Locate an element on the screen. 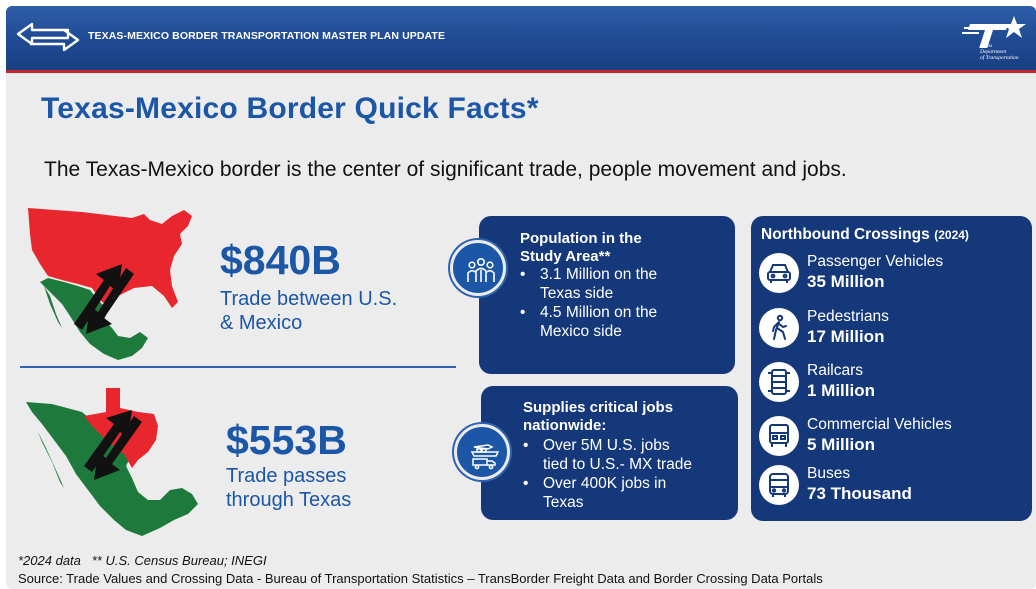 The height and width of the screenshot is (589, 1036). crossings-heading: Northbound Crossings is located at coordinates (845, 234).